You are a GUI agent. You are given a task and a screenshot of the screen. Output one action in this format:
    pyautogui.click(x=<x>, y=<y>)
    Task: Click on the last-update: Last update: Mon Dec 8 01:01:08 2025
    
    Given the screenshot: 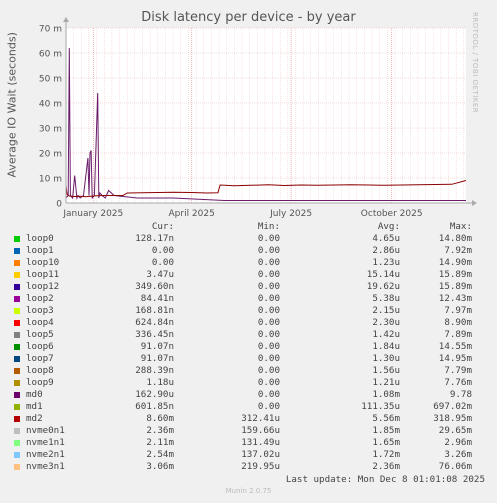 What is the action you would take?
    pyautogui.click(x=385, y=479)
    